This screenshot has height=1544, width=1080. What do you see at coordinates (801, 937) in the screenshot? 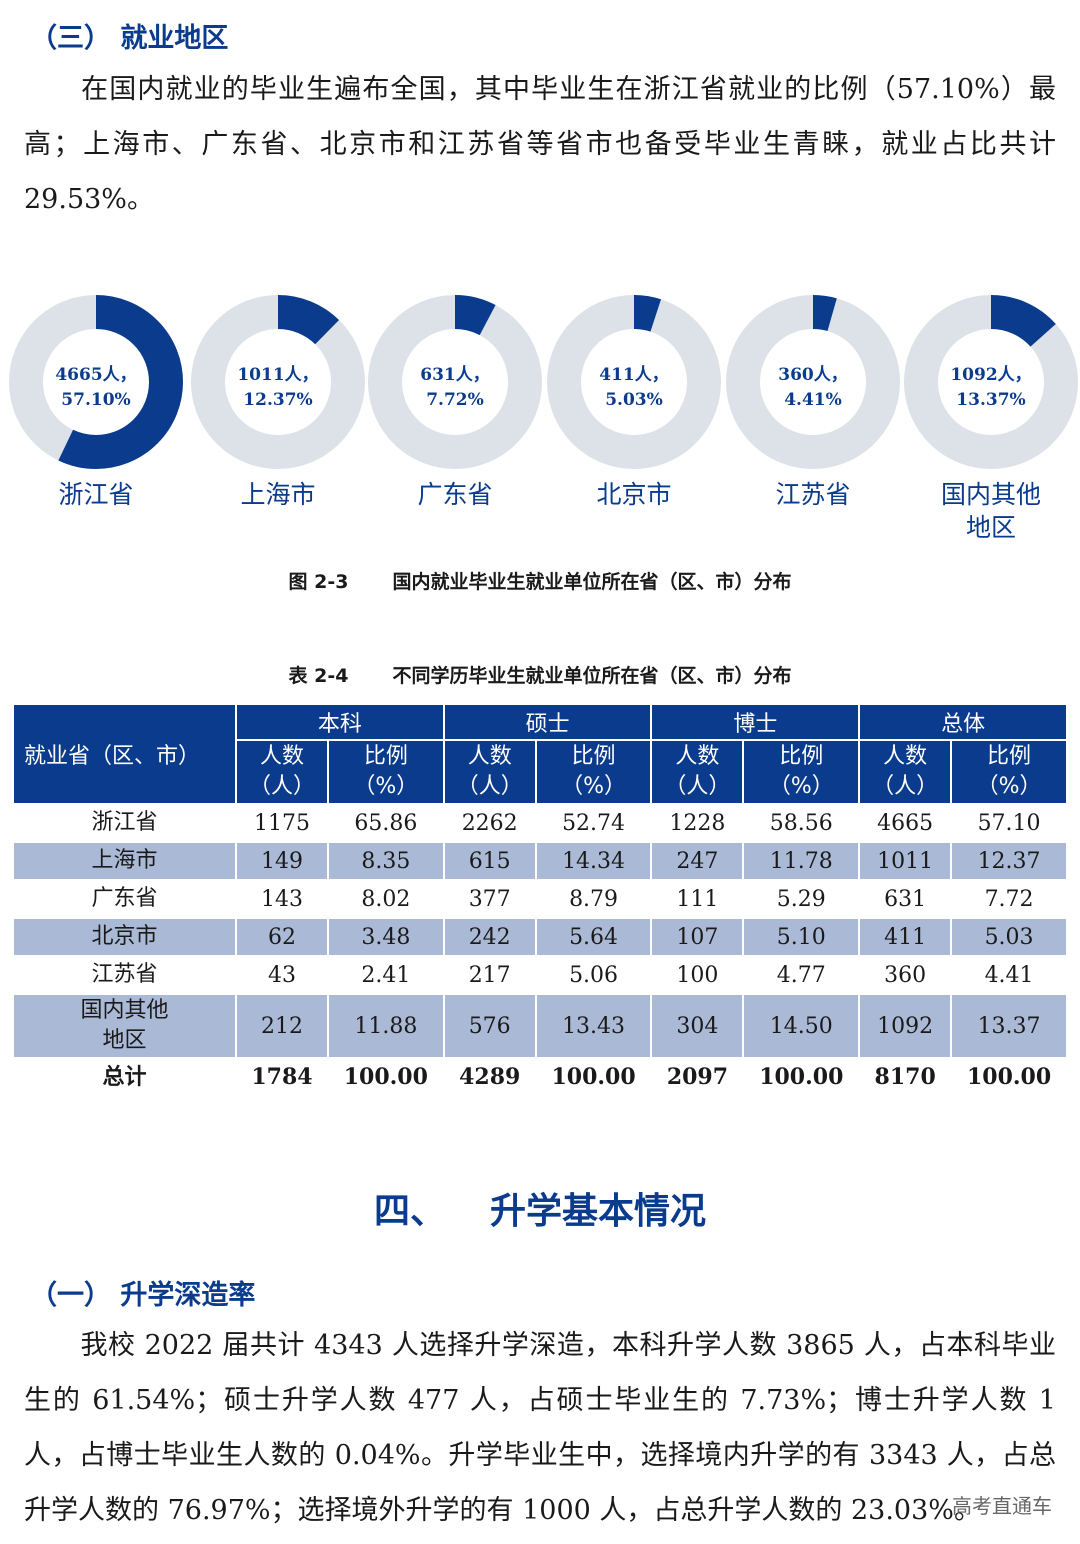
I see `cell-ratio: 5.10` at bounding box center [801, 937].